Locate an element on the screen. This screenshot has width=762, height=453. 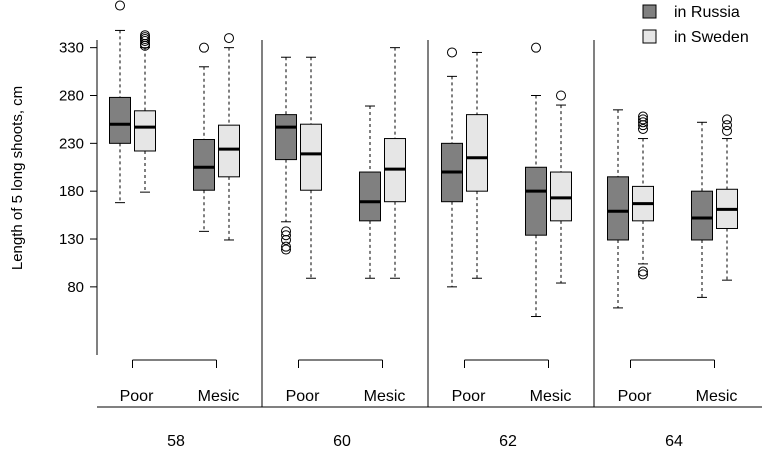
y-tick-label: 330 is located at coordinates (71, 48).